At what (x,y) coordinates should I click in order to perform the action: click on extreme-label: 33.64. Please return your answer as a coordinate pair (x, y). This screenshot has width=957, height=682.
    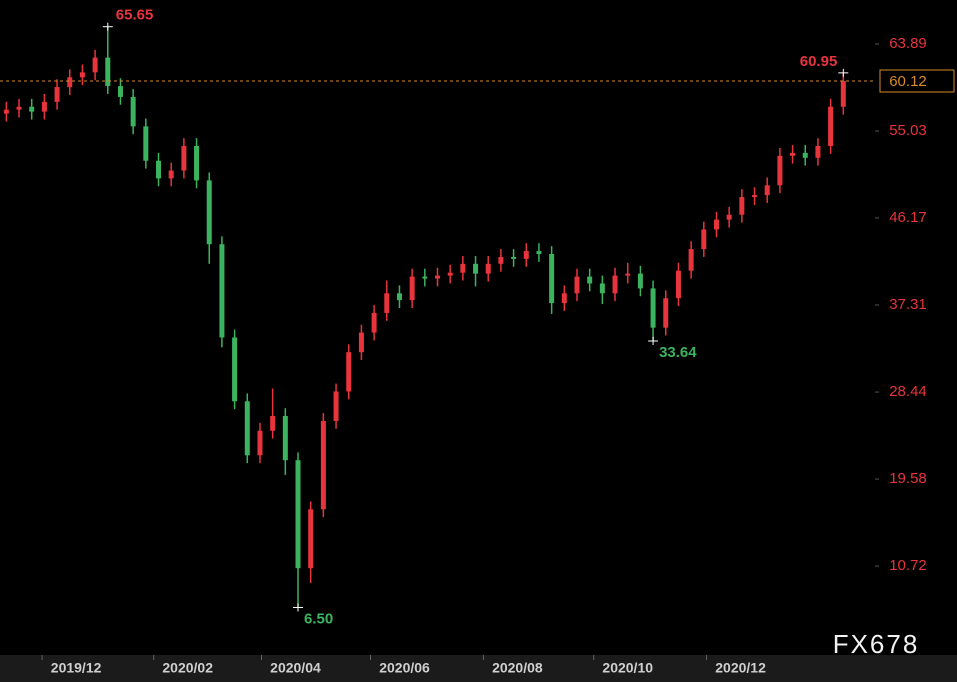
    Looking at the image, I should click on (678, 352).